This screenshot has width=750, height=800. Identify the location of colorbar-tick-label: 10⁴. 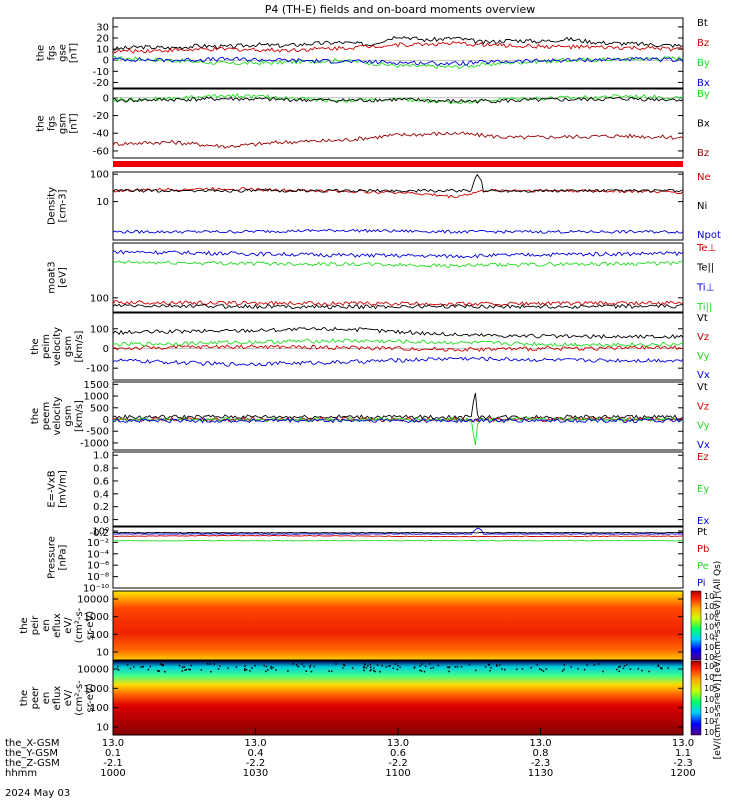
(710, 710).